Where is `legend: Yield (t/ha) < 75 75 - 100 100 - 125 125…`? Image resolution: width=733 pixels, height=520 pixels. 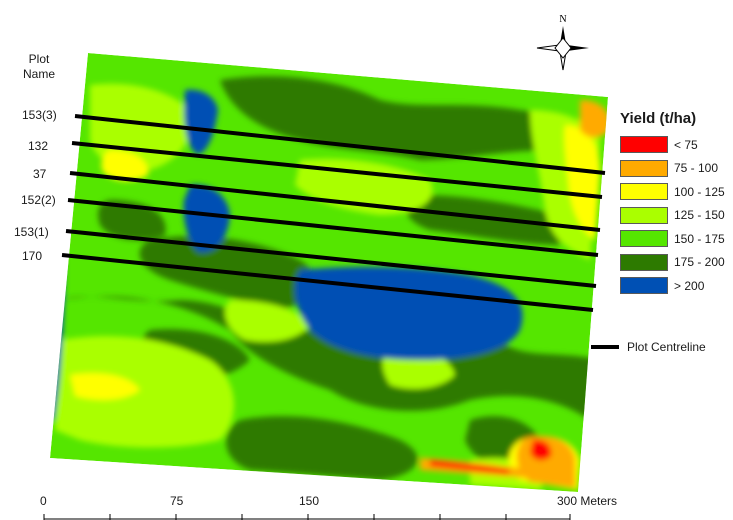
legend: Yield (t/ha) < 75 75 - 100 100 - 125 125… is located at coordinates (675, 204).